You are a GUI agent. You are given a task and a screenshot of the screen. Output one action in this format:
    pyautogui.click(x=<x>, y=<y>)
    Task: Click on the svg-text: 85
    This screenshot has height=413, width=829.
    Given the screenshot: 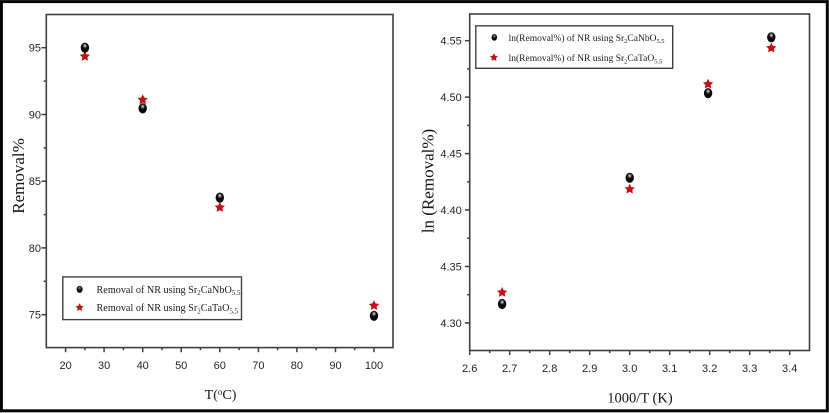 What is the action you would take?
    pyautogui.click(x=35, y=182)
    